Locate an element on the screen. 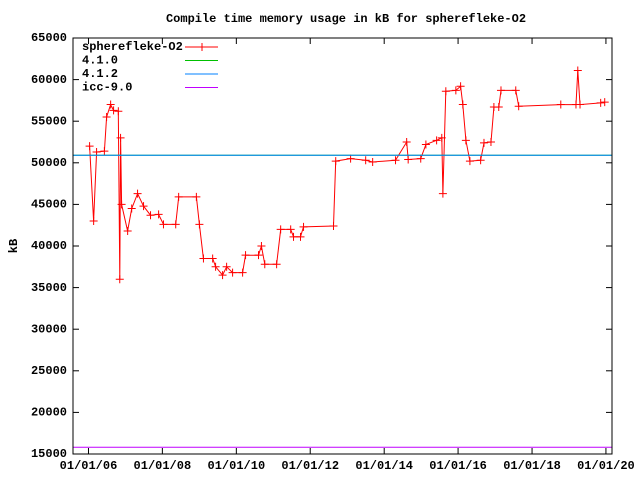 This screenshot has height=480, width=640. y-tick-label: 60000 is located at coordinates (49, 80).